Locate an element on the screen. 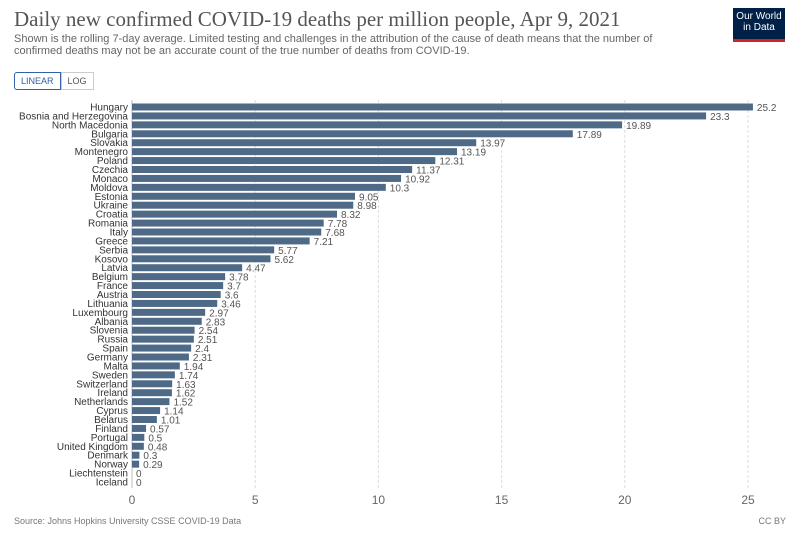  linear-button: LINEAR is located at coordinates (37, 81).